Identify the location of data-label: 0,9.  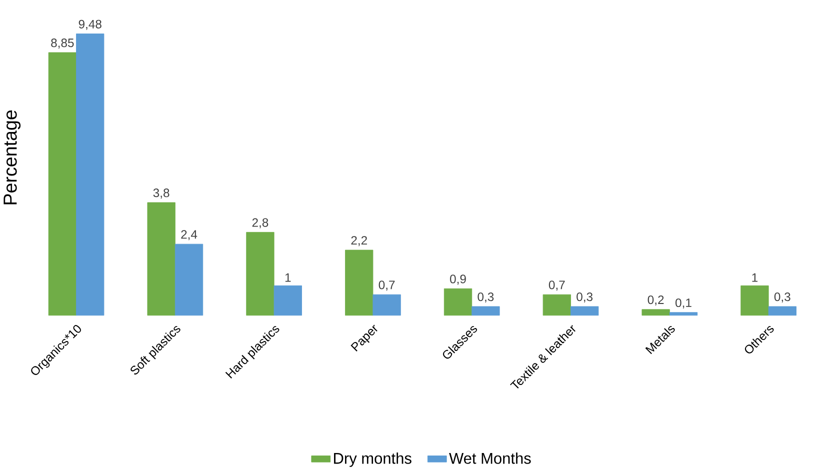
(458, 279).